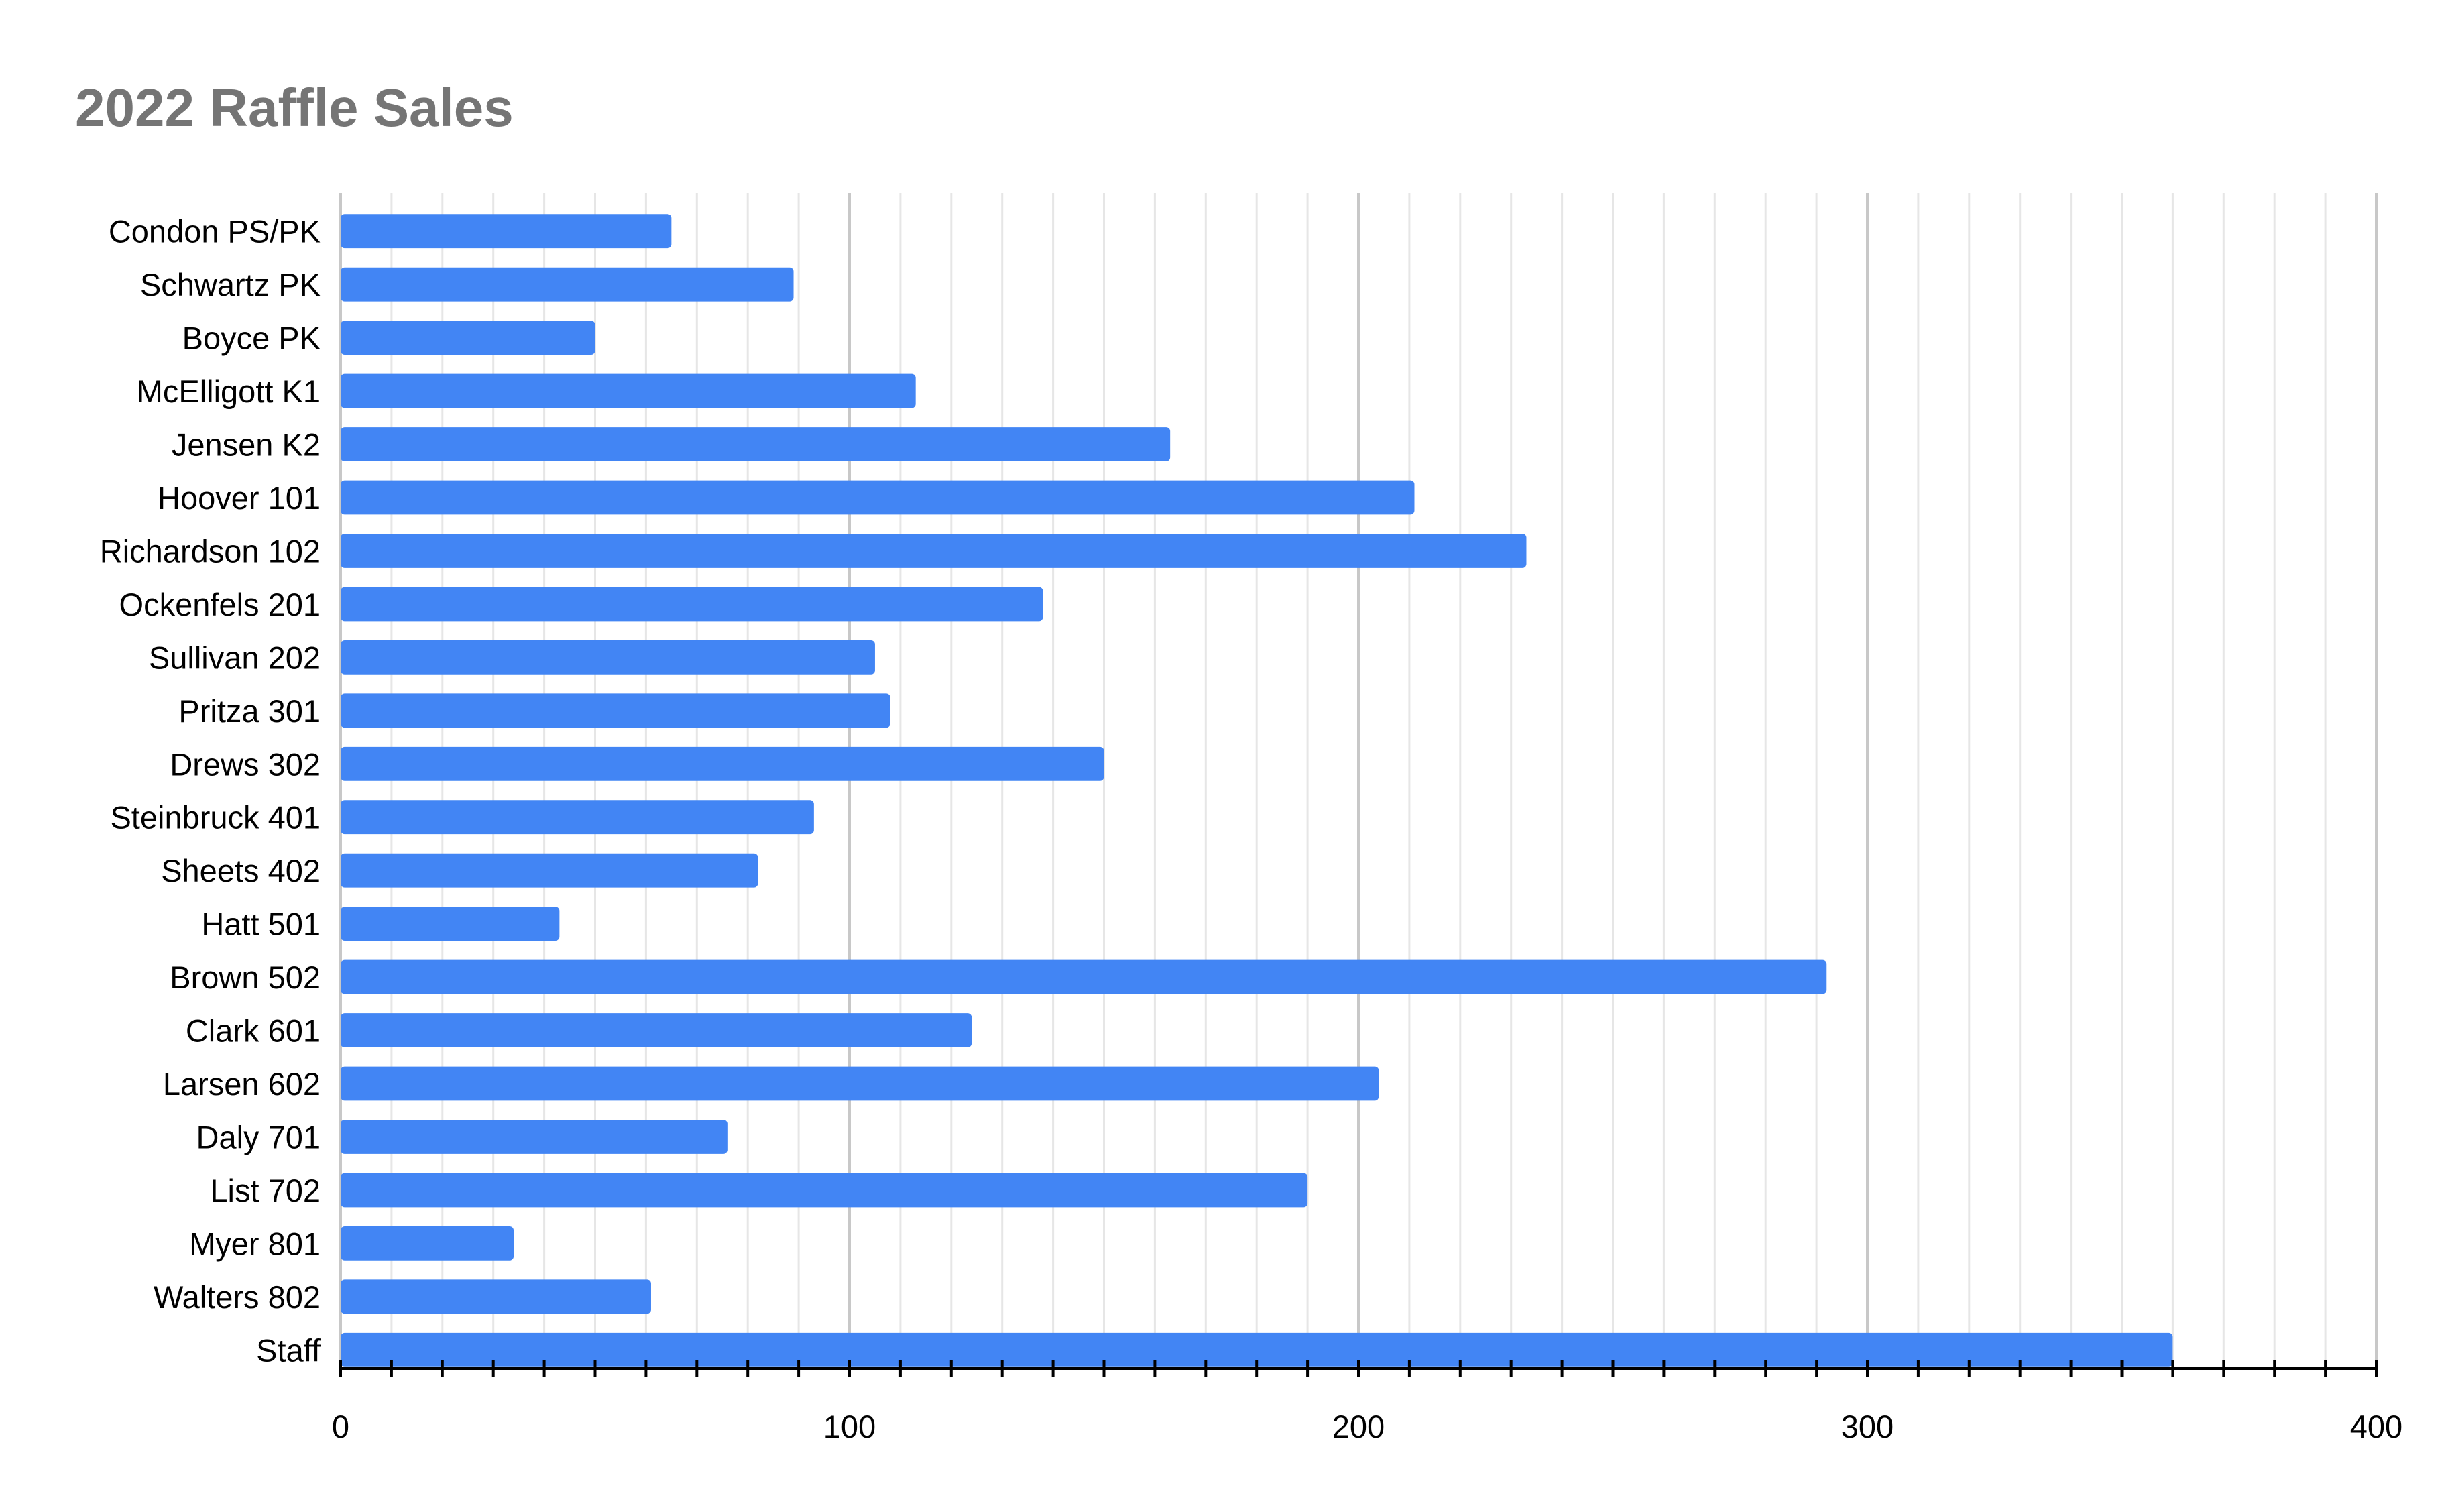  Describe the element at coordinates (849, 1427) in the screenshot. I see `x-tick-label: 100` at that location.